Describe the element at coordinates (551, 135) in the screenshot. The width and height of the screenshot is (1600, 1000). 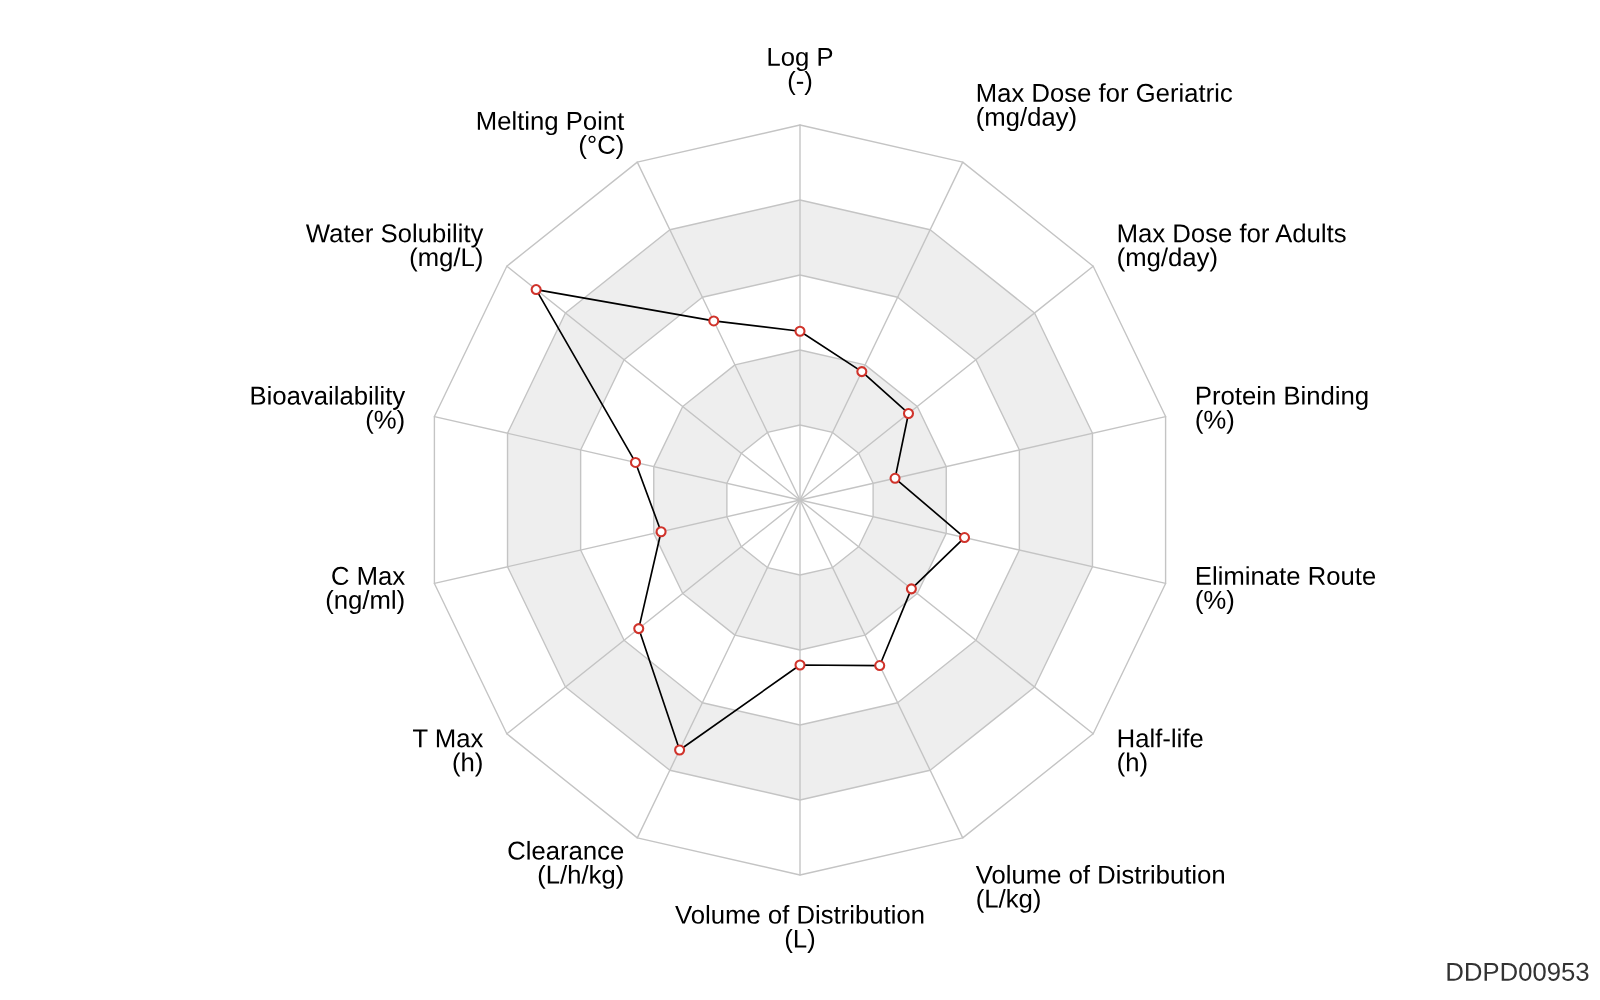
I see `spoke-label: Melting Point (°C)` at that location.